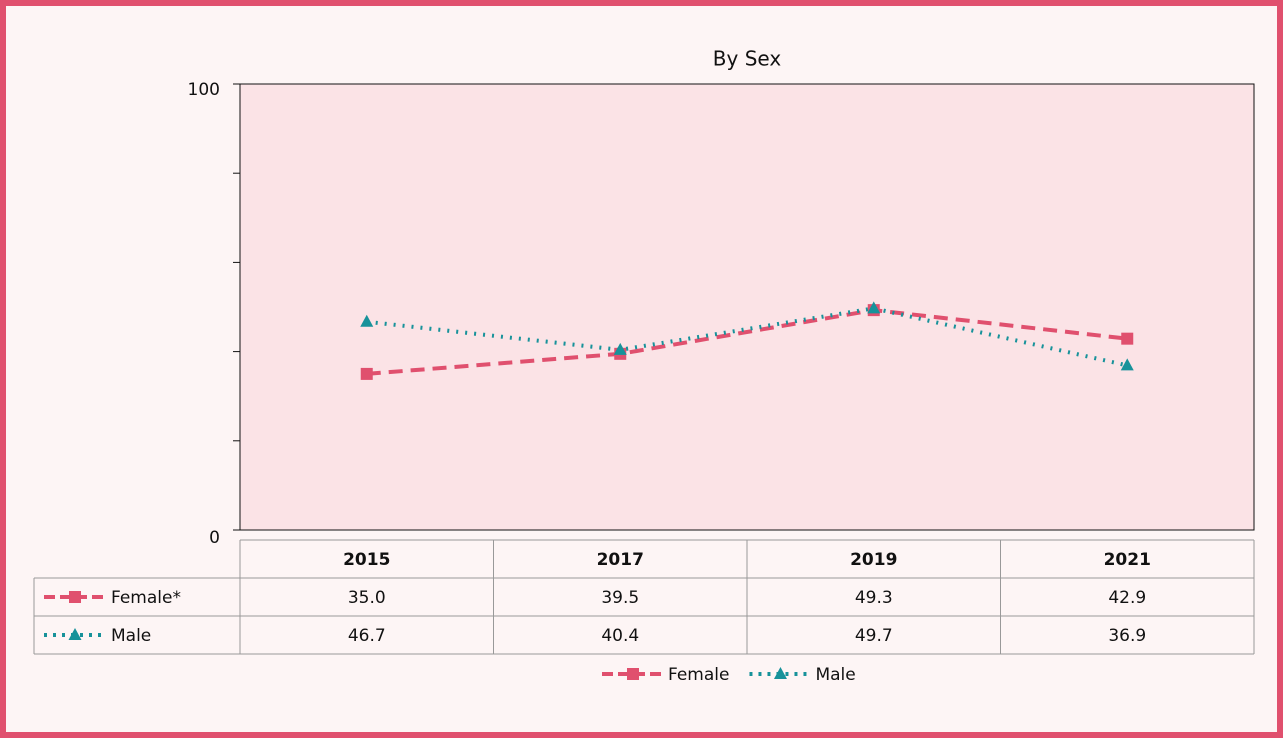  Describe the element at coordinates (620, 598) in the screenshot. I see `data-label: 39.5` at that location.